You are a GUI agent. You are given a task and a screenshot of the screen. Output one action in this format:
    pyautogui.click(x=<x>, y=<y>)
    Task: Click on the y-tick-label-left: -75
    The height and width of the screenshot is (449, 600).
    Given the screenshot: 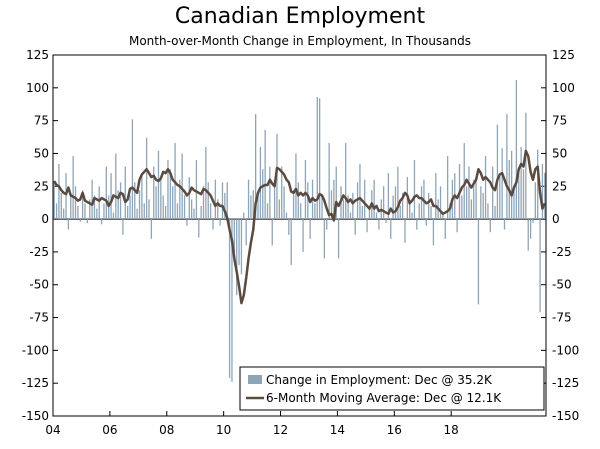 What is the action you would take?
    pyautogui.click(x=39, y=318)
    